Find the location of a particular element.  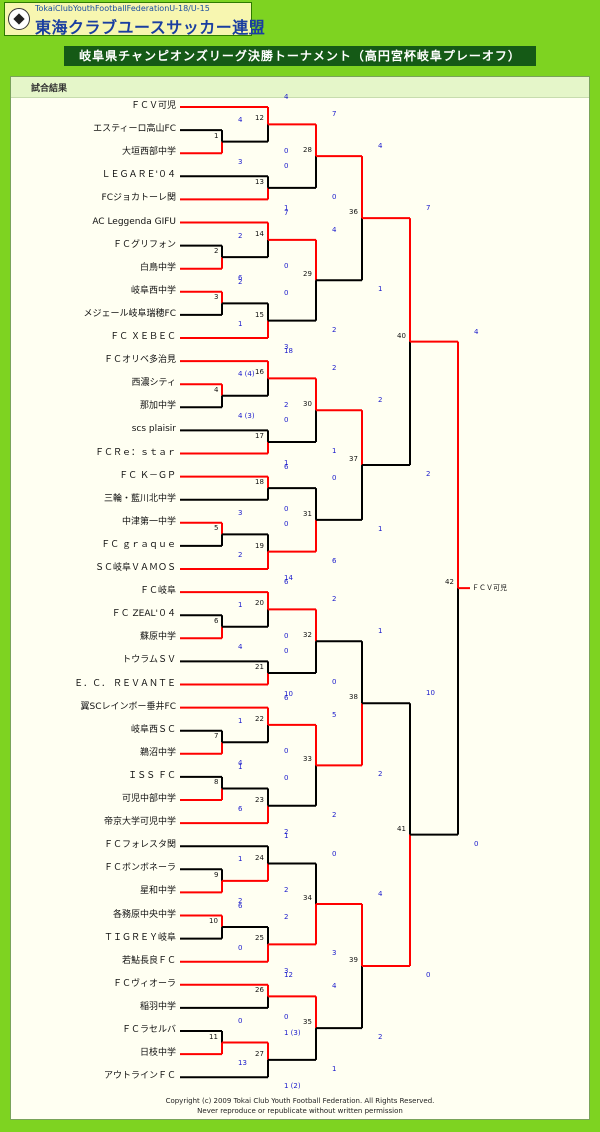

team-name: ＦＣ Ｋ－ＧＰ is located at coordinates (147, 475).